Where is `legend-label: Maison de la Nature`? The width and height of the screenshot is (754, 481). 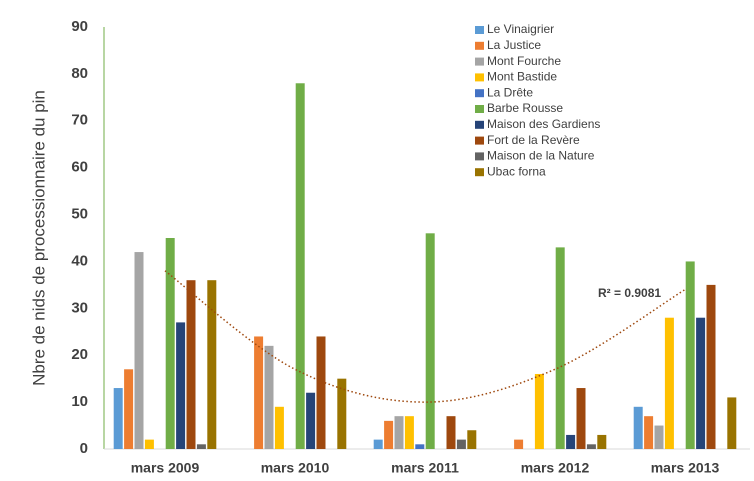 legend-label: Maison de la Nature is located at coordinates (541, 156).